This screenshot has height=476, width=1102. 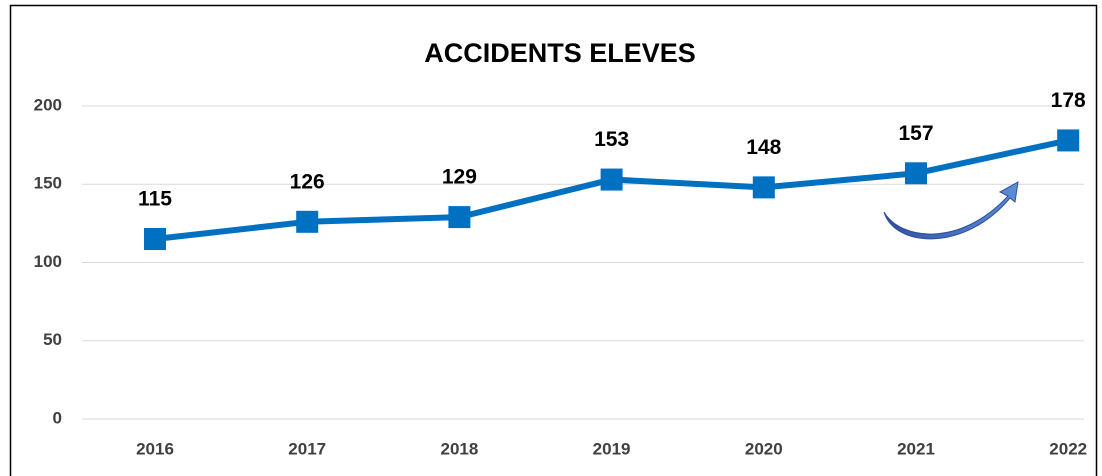 What do you see at coordinates (764, 448) in the screenshot?
I see `x-tick-label: 2020` at bounding box center [764, 448].